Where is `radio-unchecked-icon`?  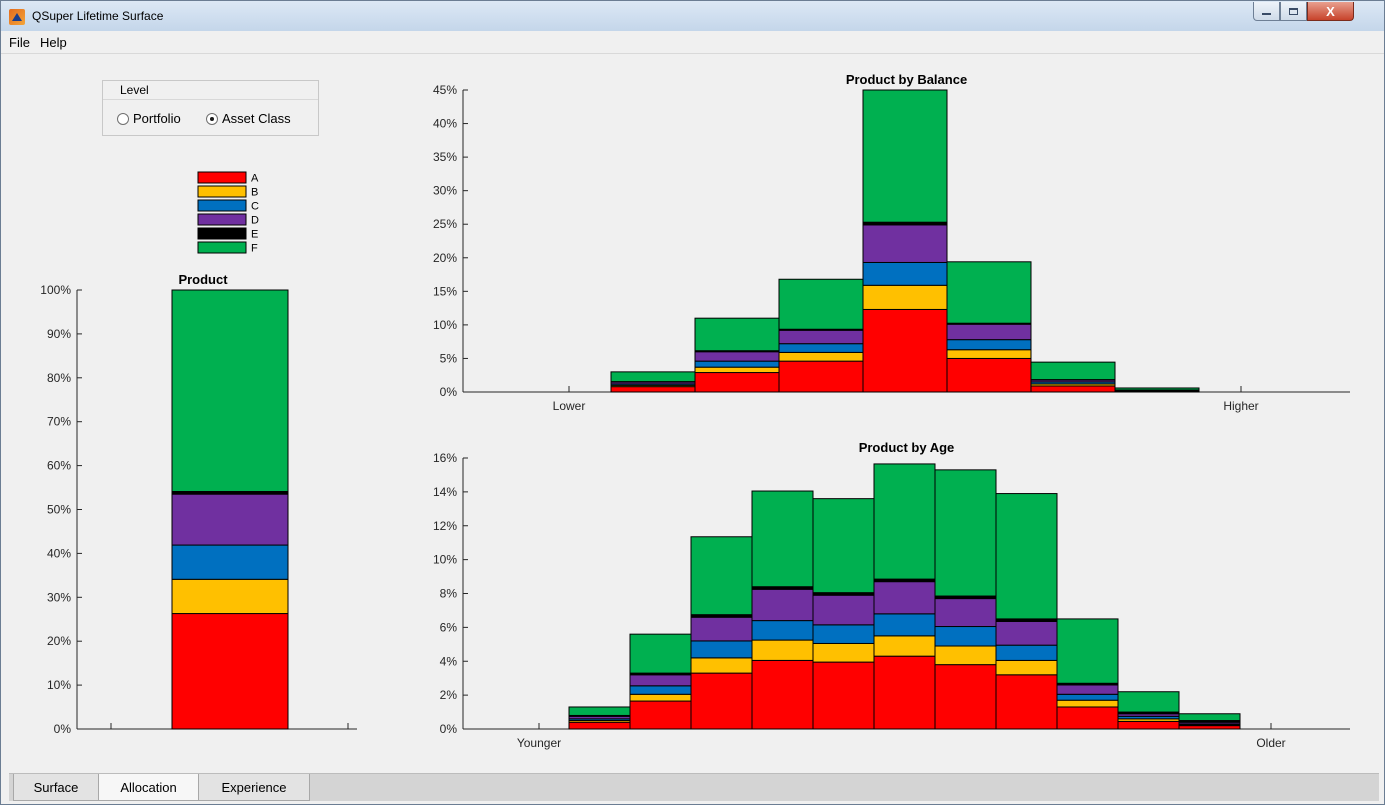
radio-unchecked-icon is located at coordinates (123, 118).